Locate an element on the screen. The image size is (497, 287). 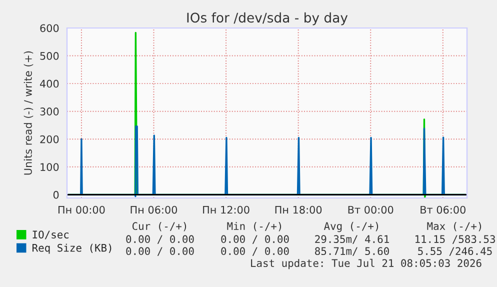
x-tick-label: Пн 06:00 is located at coordinates (154, 210).